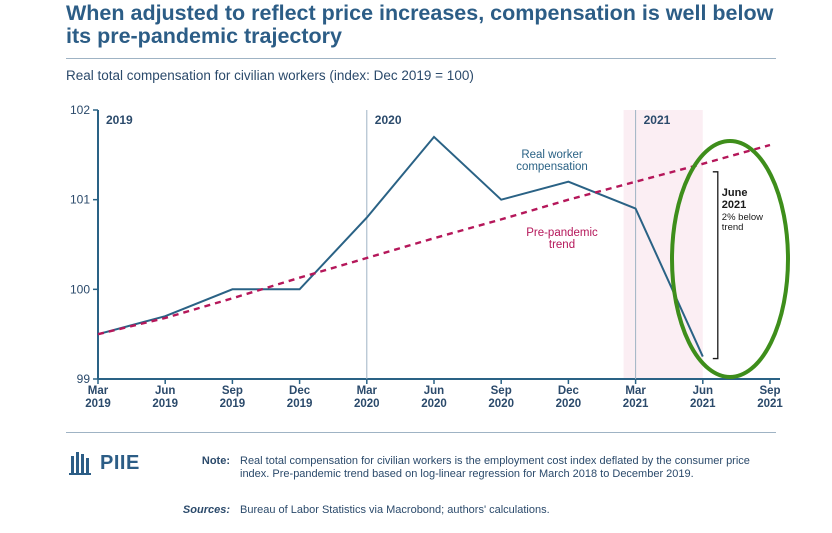  What do you see at coordinates (663, 244) in the screenshot?
I see `highlight-band` at bounding box center [663, 244].